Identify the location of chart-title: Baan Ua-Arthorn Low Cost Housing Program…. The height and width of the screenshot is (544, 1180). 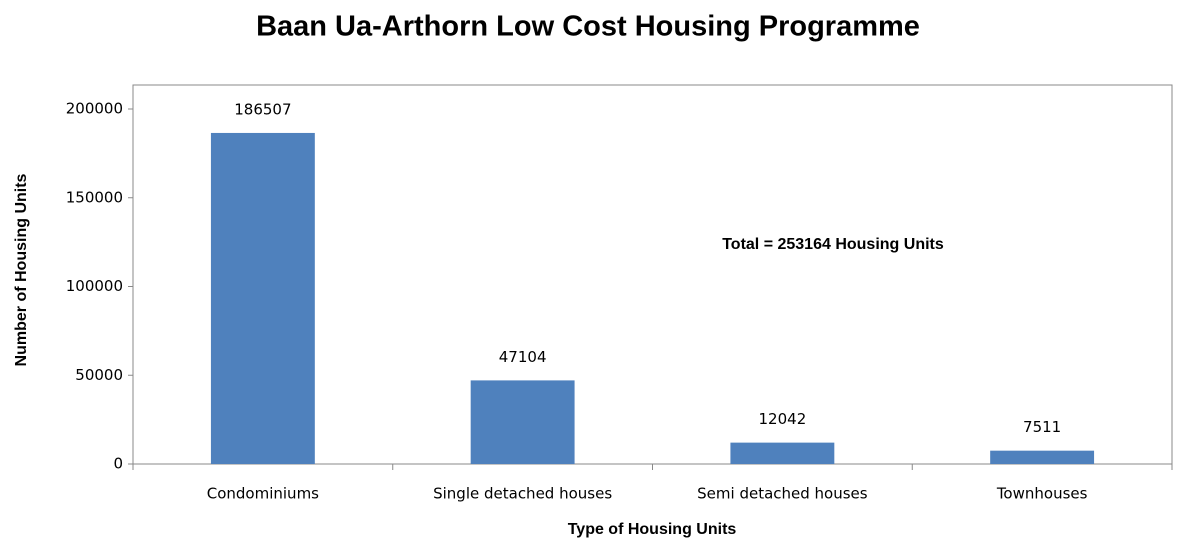
(588, 27).